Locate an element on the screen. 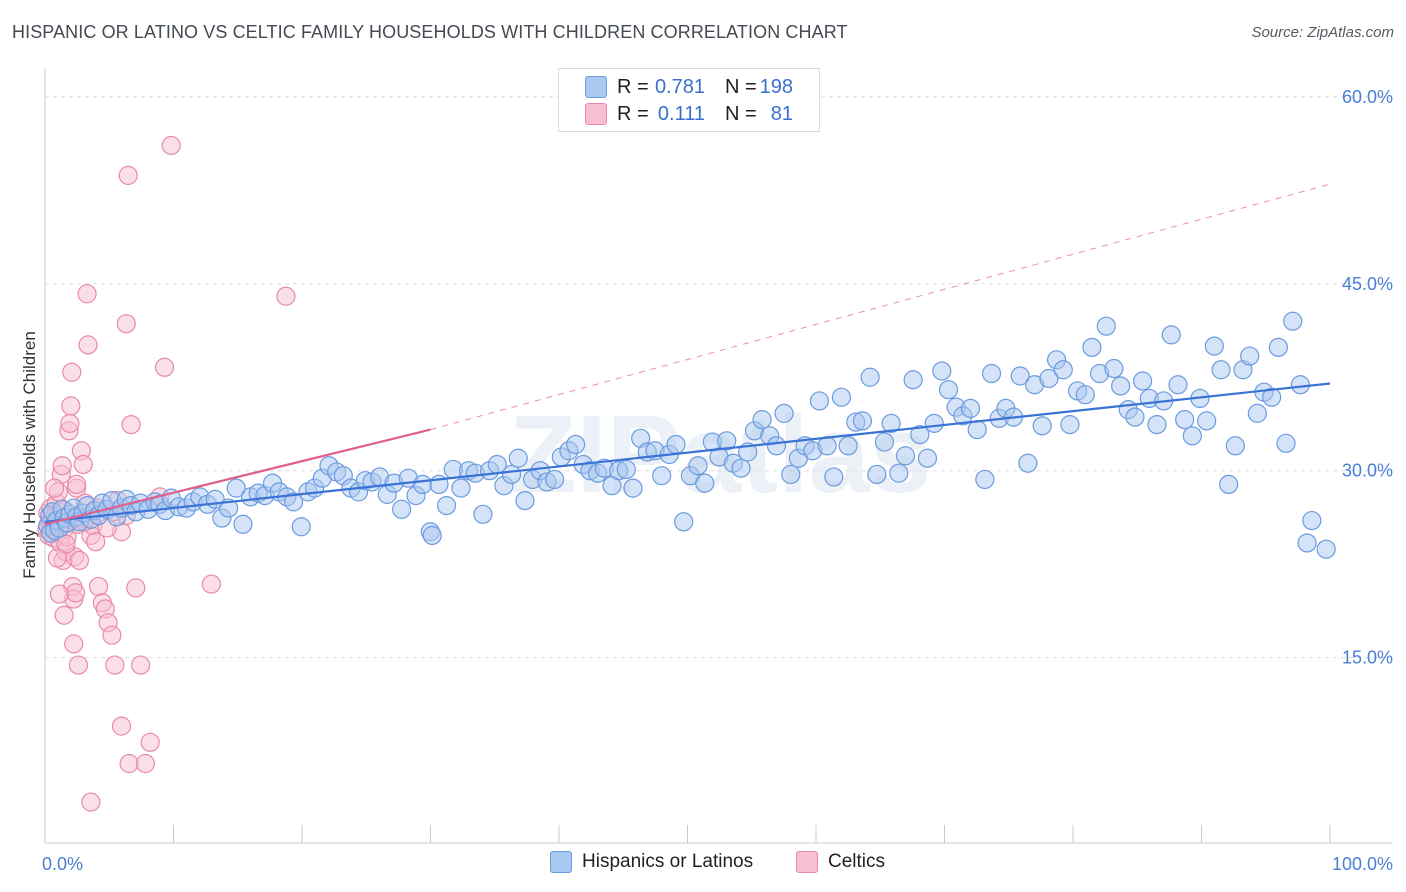  legend-row-celtics: R = 0.111 N = 81 is located at coordinates (689, 114).